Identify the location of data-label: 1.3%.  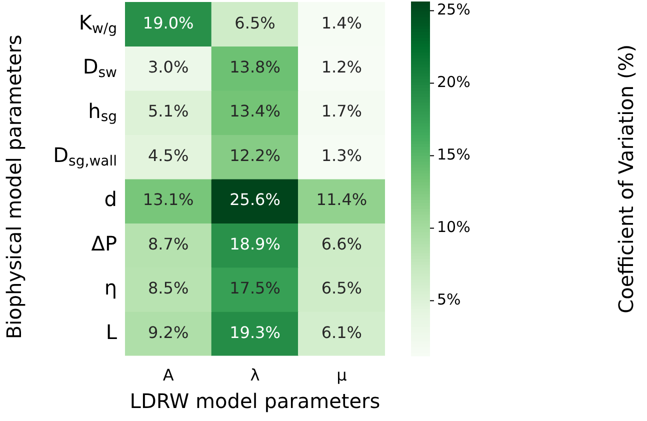
(341, 155).